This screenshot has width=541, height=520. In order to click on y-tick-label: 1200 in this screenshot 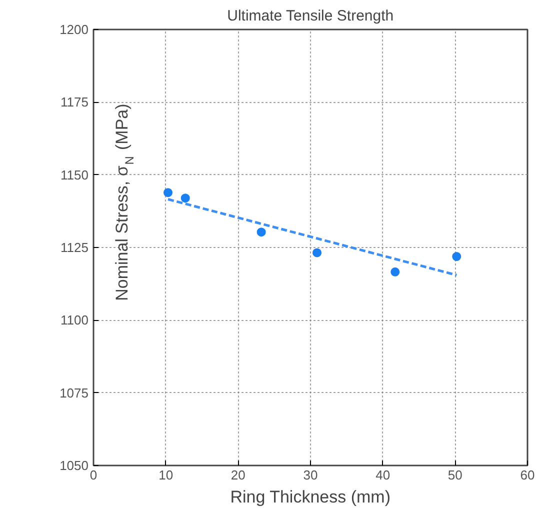, I will do `click(74, 29)`.